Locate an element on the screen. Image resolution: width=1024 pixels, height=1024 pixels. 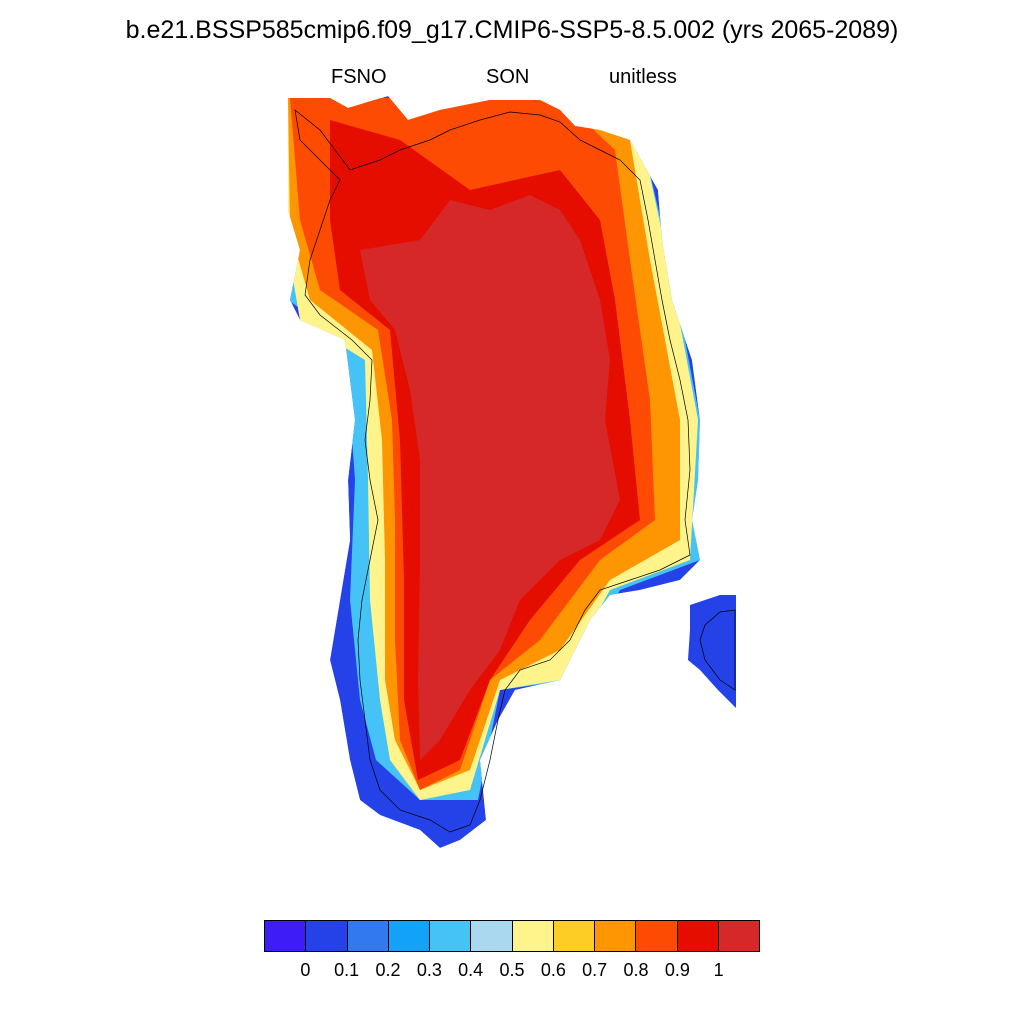
colorbar-ticks: 0 0.1 0.2 0.3 0.4 0.5 0.6 0.7 0.8 0.9 1 is located at coordinates (512, 972).